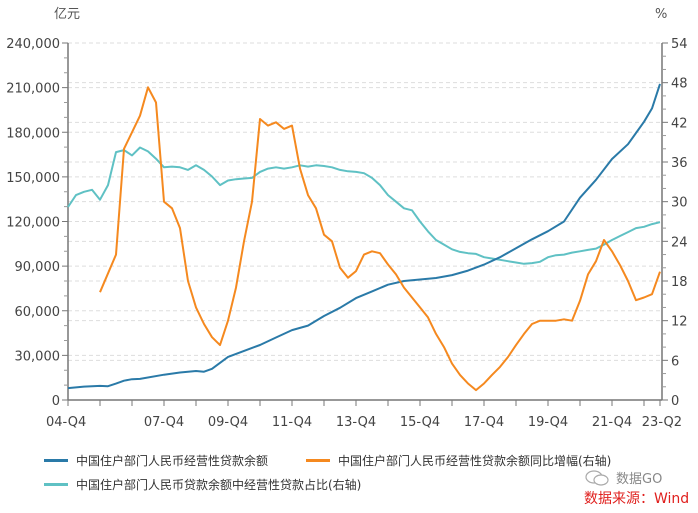 This screenshot has width=698, height=513. What do you see at coordinates (679, 322) in the screenshot?
I see `svg-text: 12` at bounding box center [679, 322].